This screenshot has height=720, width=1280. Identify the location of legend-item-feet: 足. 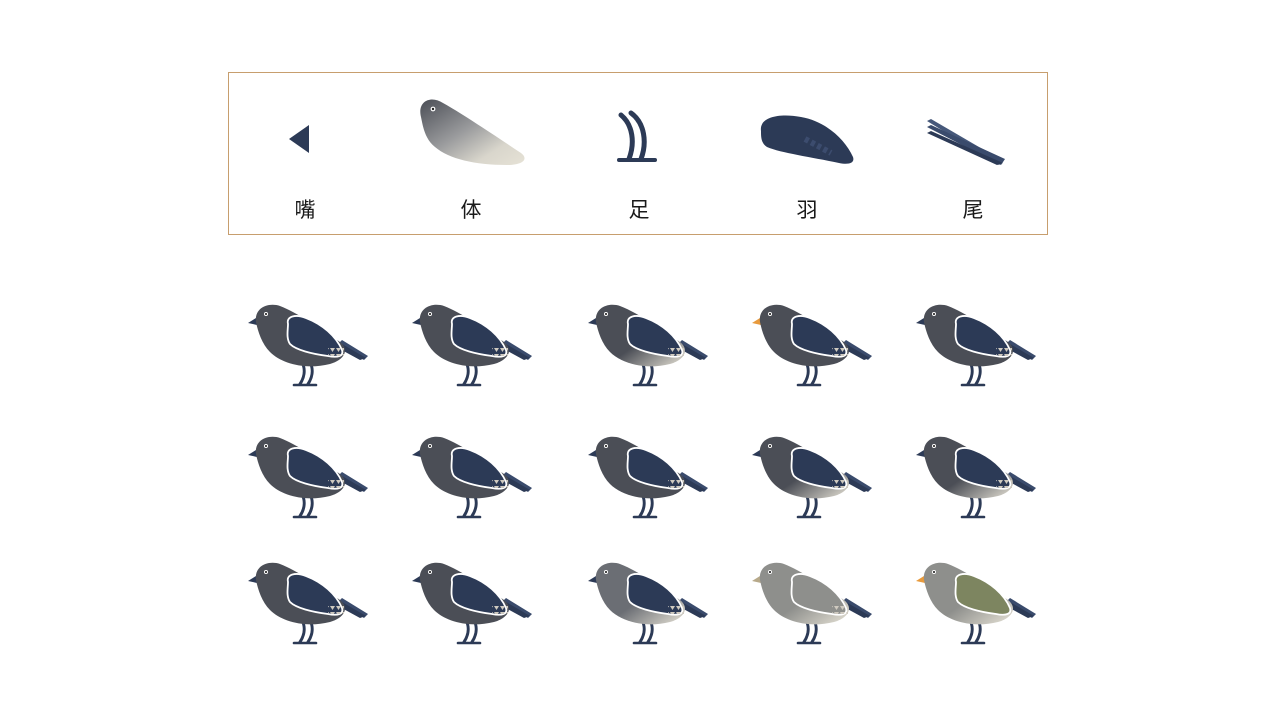
(639, 153).